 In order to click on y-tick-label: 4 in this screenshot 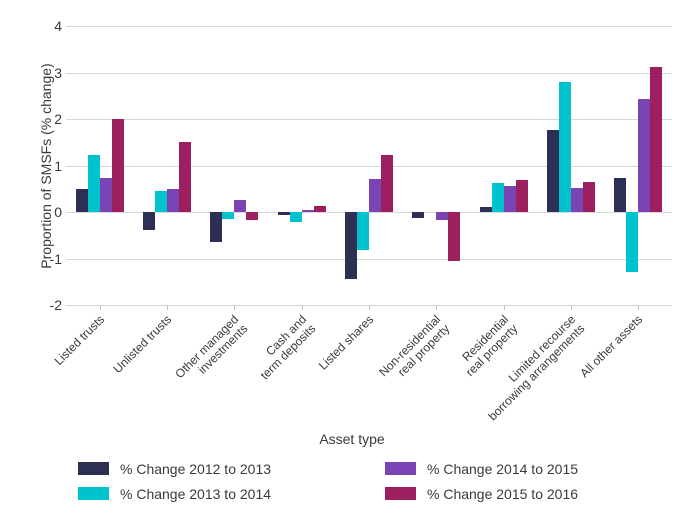, I will do `click(58, 26)`.